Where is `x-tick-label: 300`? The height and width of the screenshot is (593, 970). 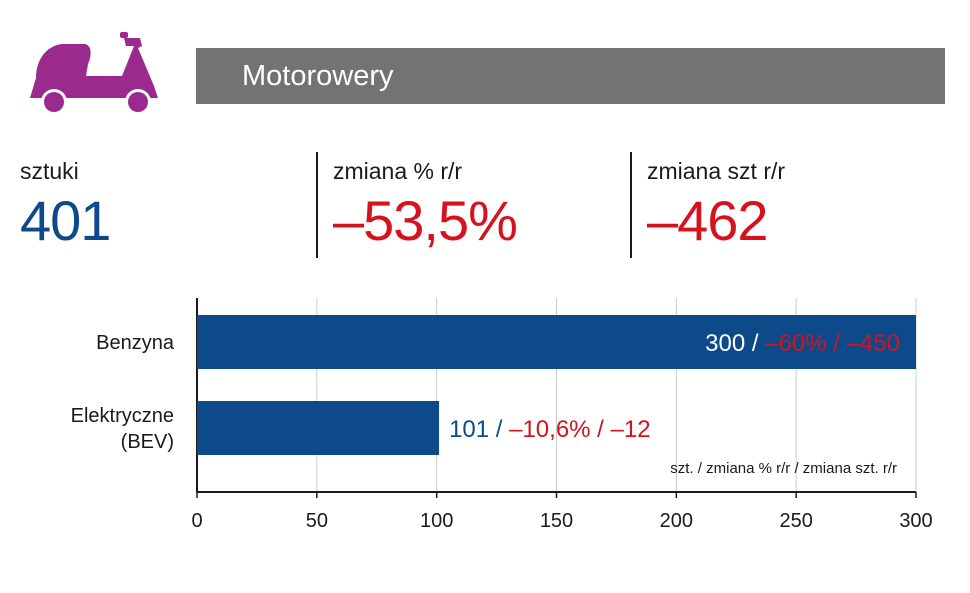 x-tick-label: 300 is located at coordinates (915, 521).